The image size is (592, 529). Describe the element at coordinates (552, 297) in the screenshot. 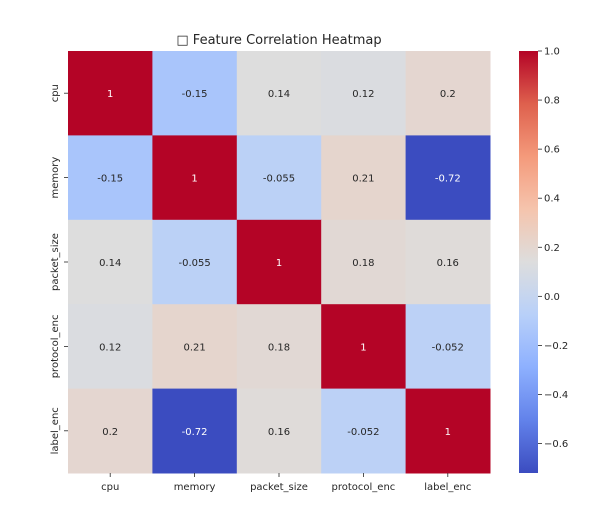

I see `colorbar-tick-label: 0.0` at that location.